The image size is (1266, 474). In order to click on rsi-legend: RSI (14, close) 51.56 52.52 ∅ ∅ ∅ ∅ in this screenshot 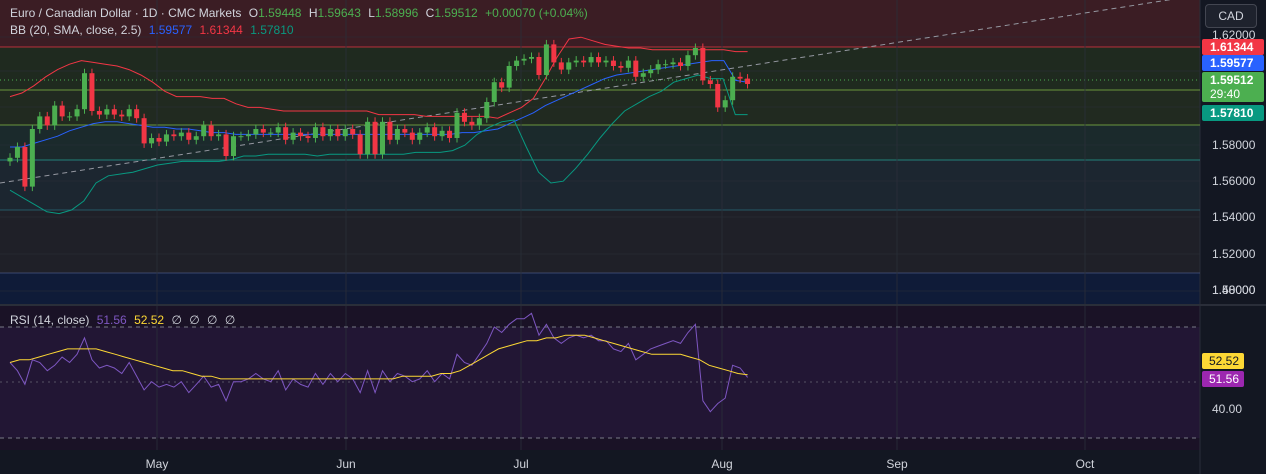, I will do `click(124, 320)`.